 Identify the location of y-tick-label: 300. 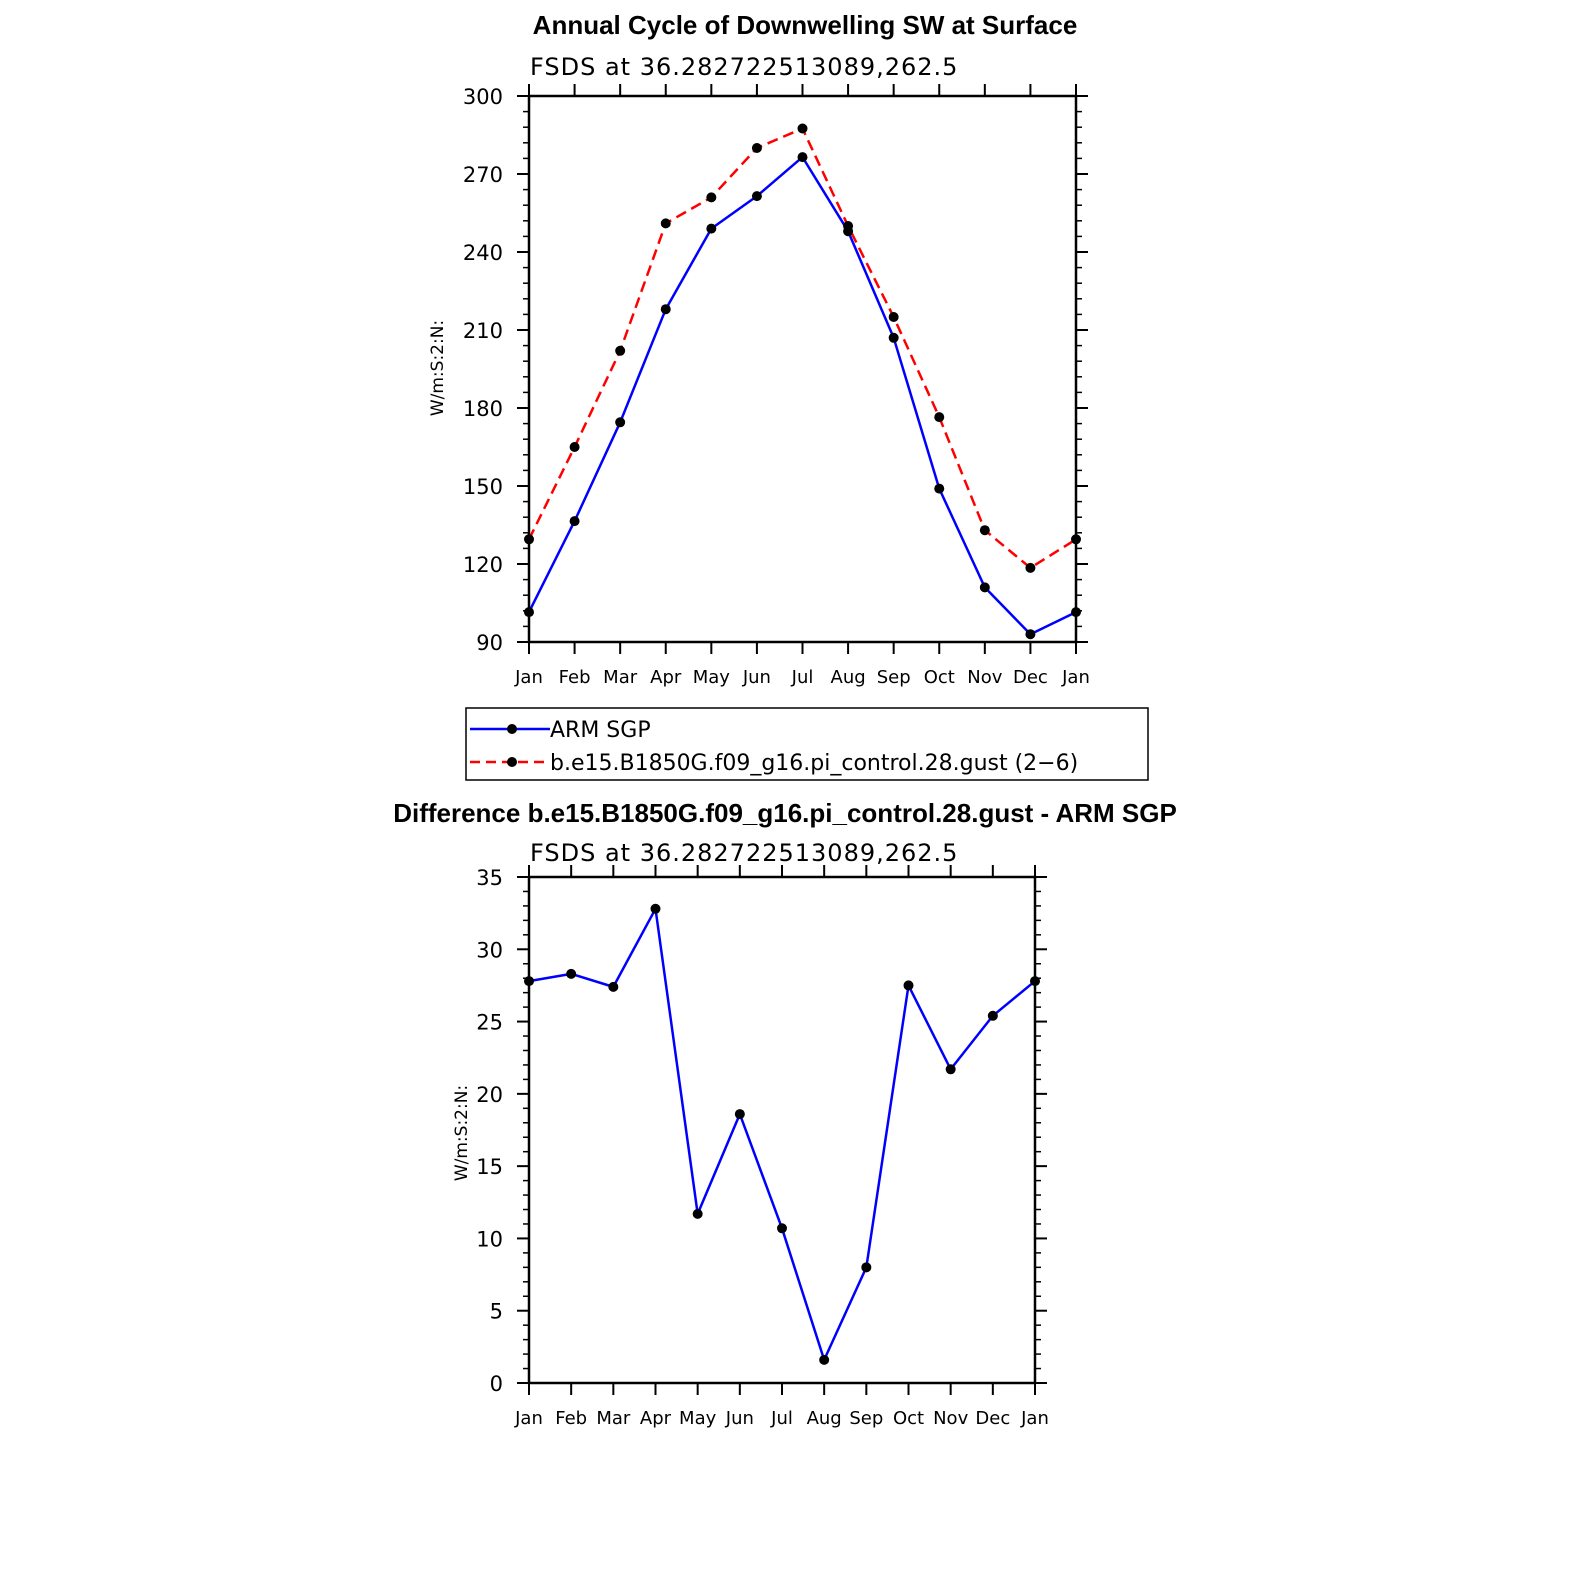
(483, 97).